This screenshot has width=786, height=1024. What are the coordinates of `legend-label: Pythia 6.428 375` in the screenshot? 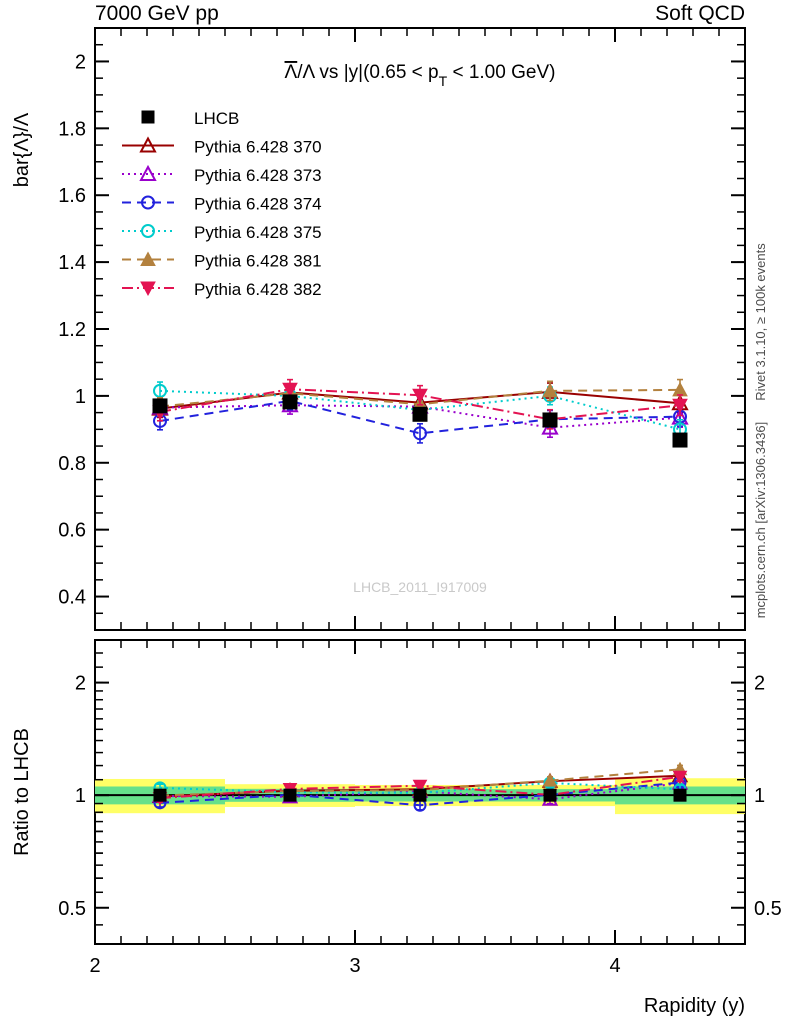 It's located at (258, 232).